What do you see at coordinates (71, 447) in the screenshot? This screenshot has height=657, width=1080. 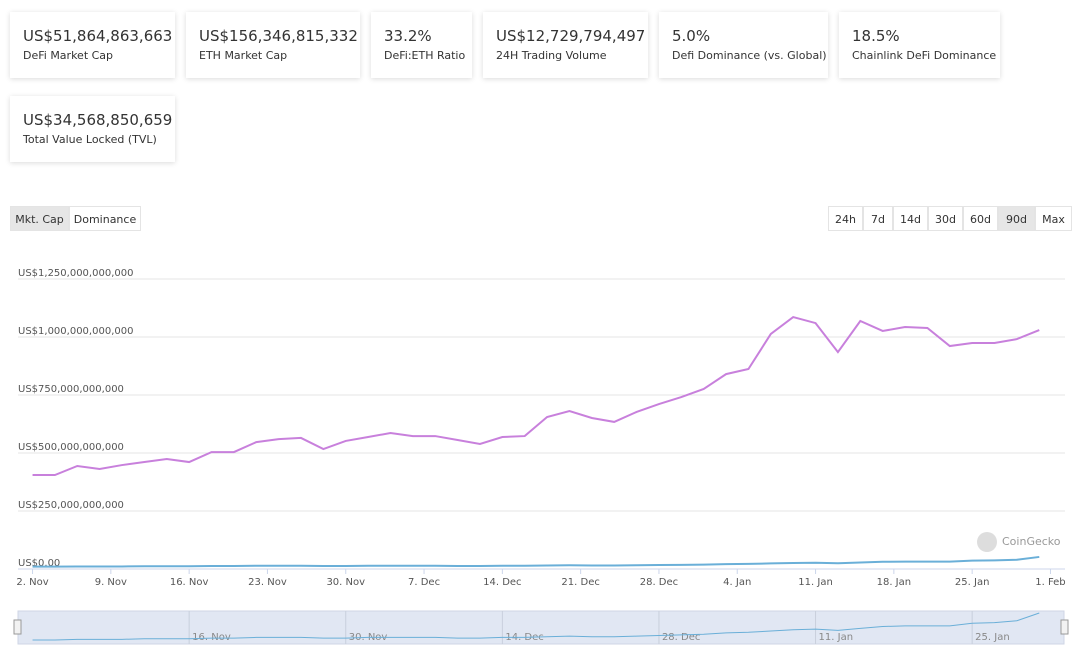 I see `y-tick-label: US$500,000,000,000` at bounding box center [71, 447].